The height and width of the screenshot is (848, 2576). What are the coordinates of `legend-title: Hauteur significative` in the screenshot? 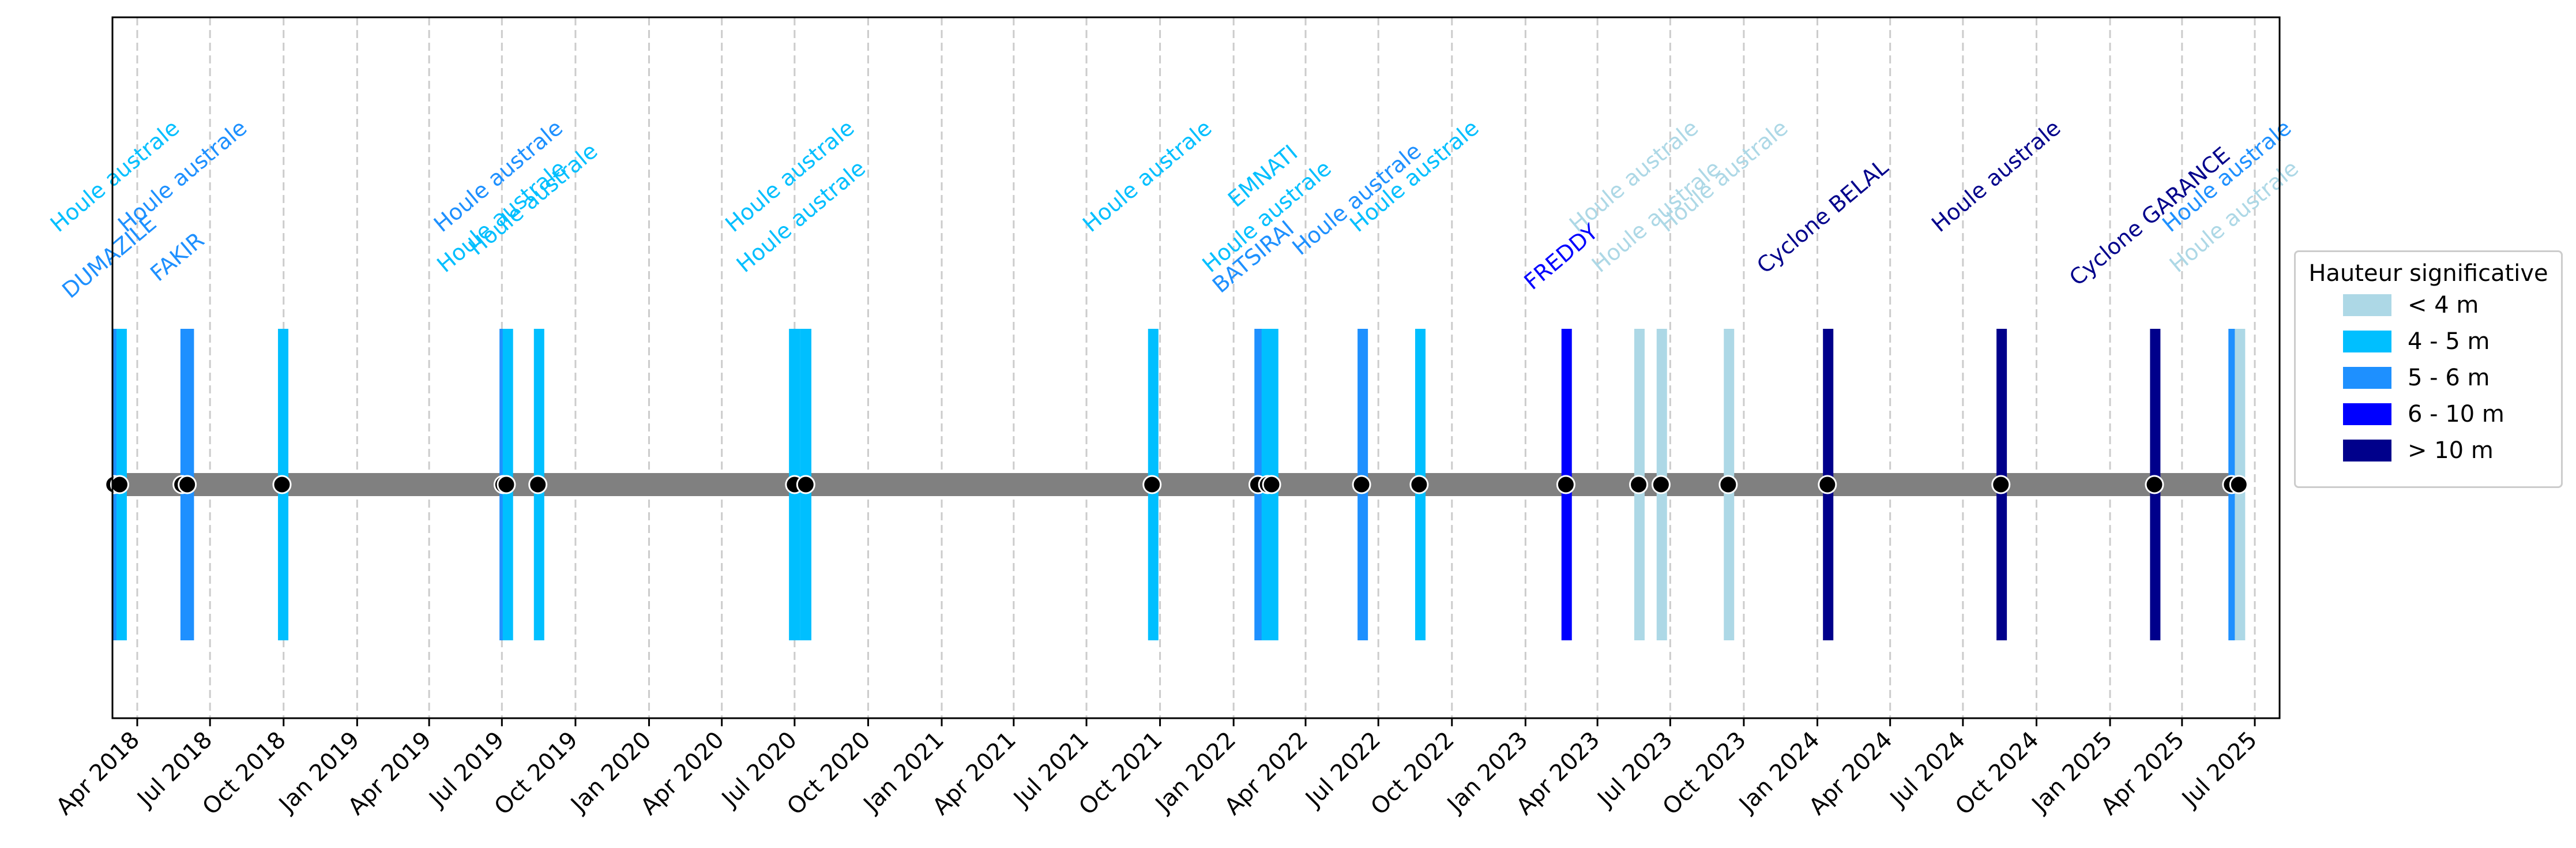 It's located at (2428, 273).